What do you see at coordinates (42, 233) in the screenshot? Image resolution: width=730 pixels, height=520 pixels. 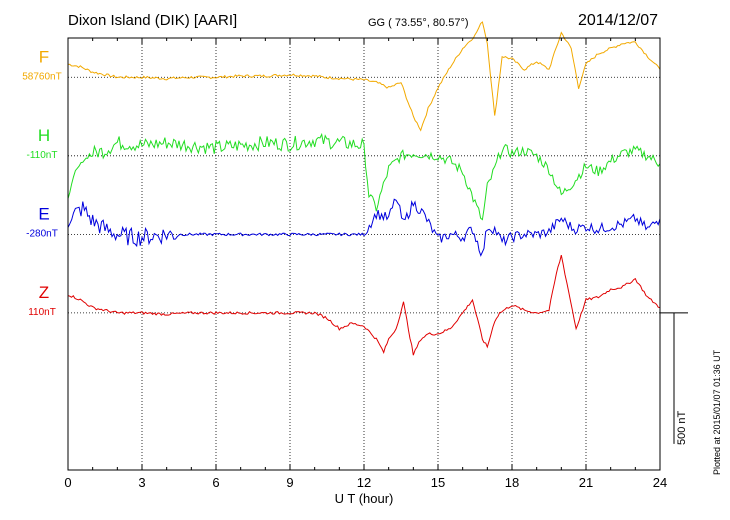 I see `baseline-value-e: -280nT` at bounding box center [42, 233].